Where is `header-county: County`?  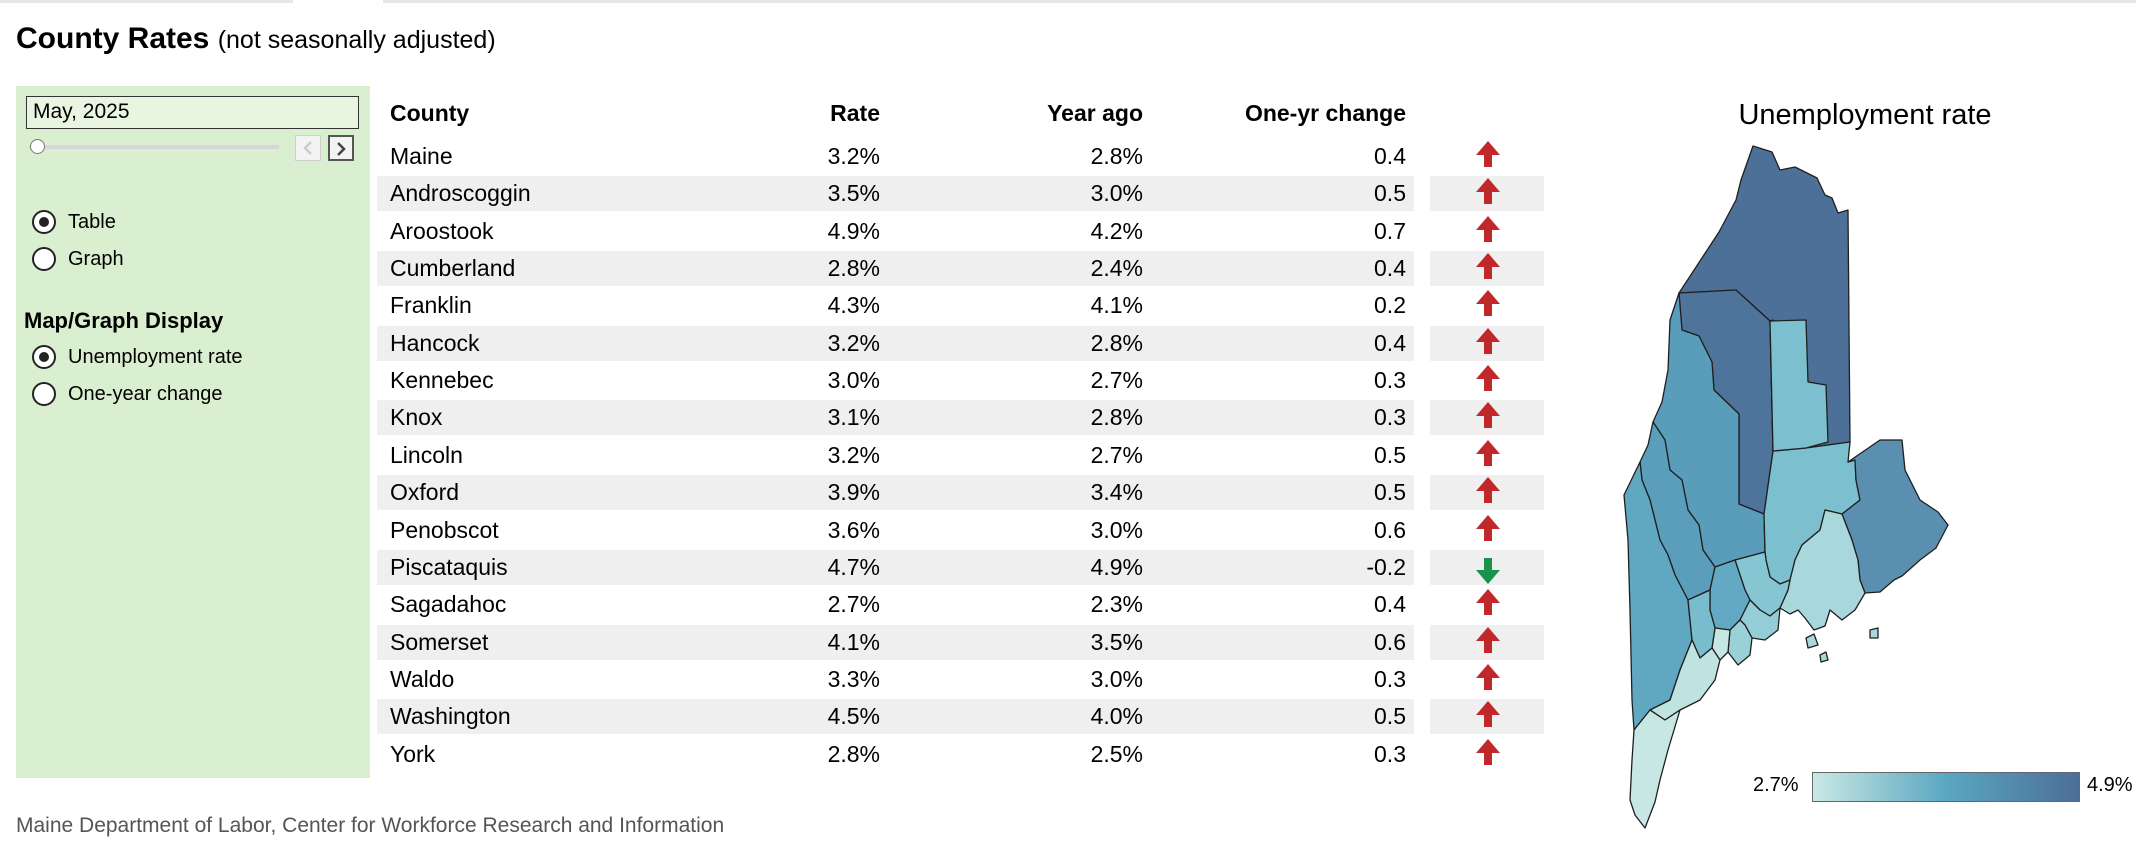
header-county: County is located at coordinates (430, 113).